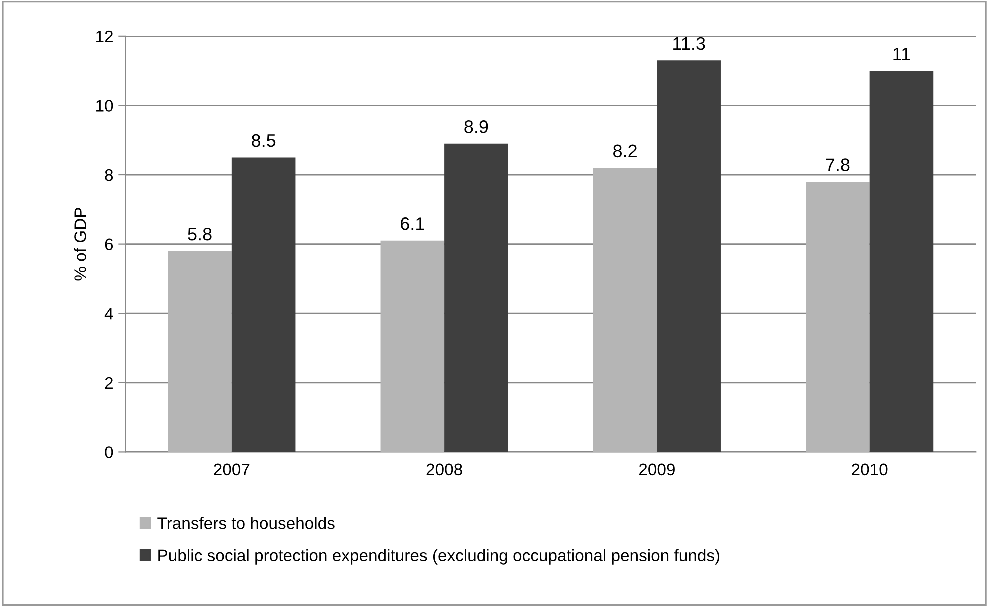  I want to click on x-tick-label: 2007, so click(232, 470).